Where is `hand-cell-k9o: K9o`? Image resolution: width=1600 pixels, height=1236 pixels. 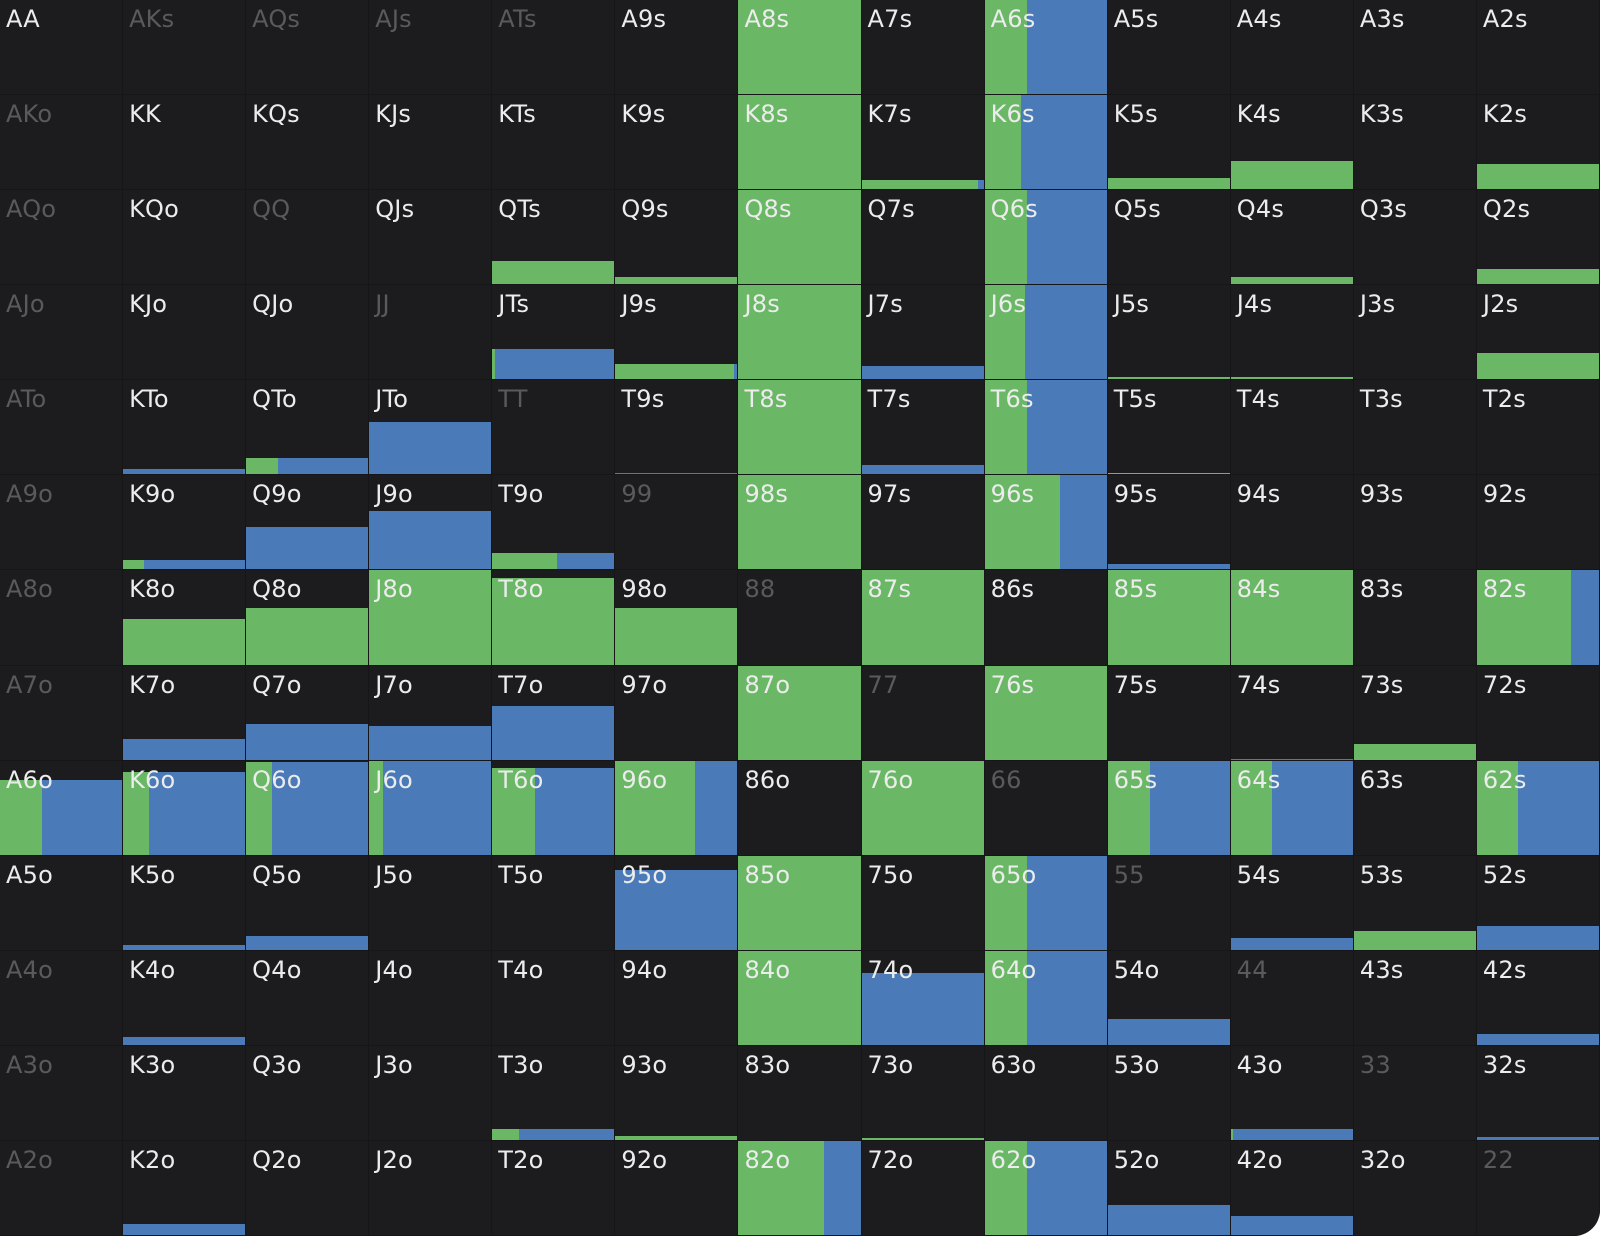
hand-cell-k9o: K9o is located at coordinates (185, 523).